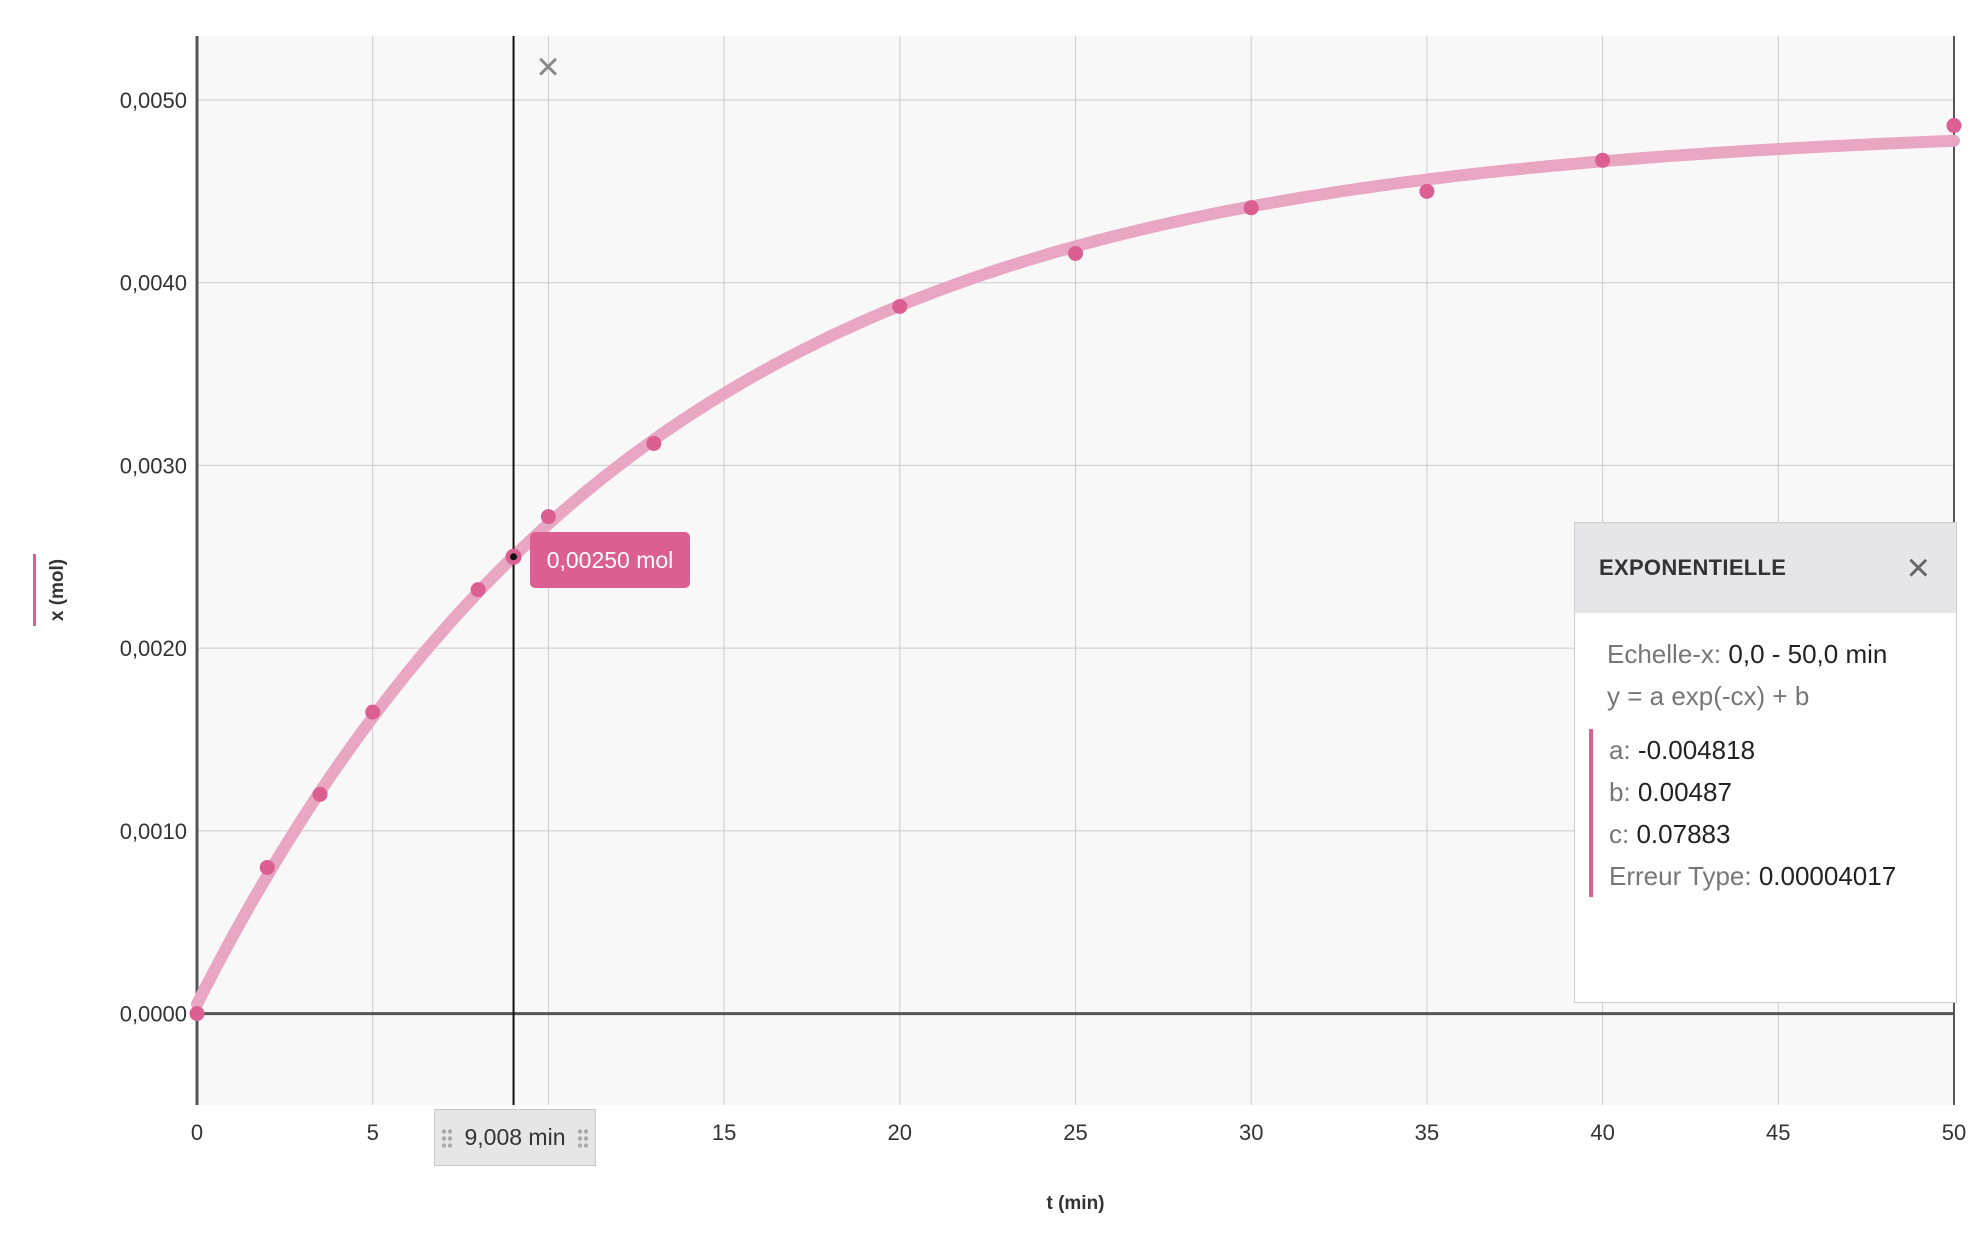  Describe the element at coordinates (1918, 568) in the screenshot. I see `close-icon: ×` at that location.